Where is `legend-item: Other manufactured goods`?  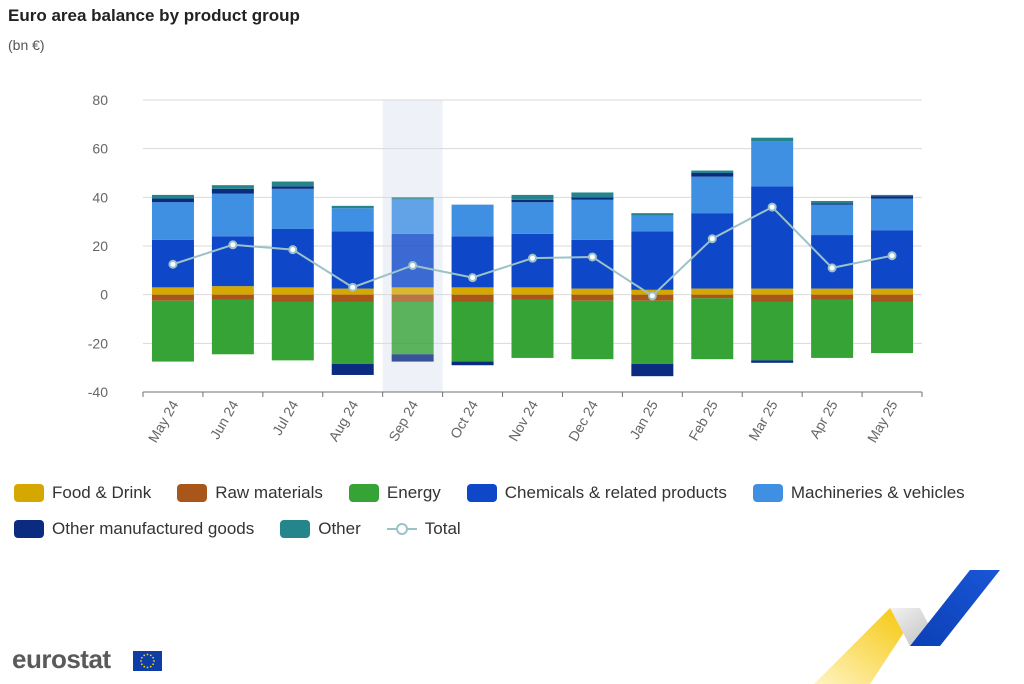
legend-item: Other manufactured goods is located at coordinates (134, 529).